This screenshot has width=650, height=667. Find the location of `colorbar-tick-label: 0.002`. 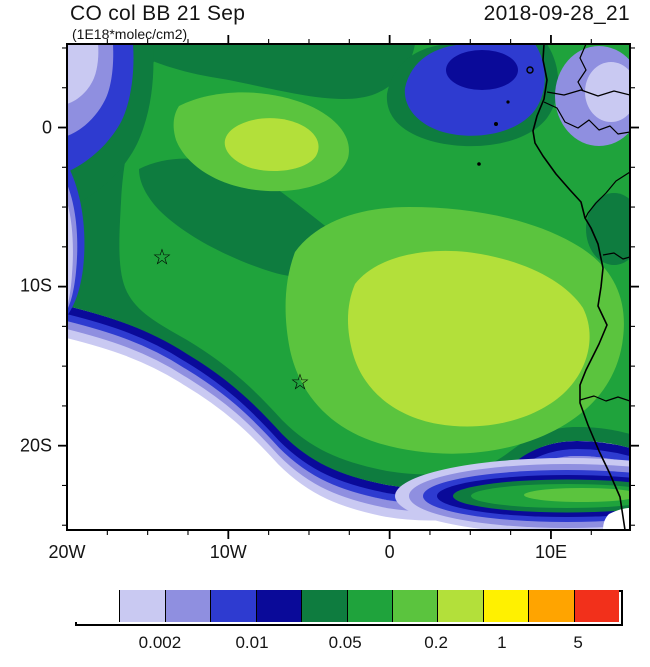

colorbar-tick-label: 0.002 is located at coordinates (160, 642).